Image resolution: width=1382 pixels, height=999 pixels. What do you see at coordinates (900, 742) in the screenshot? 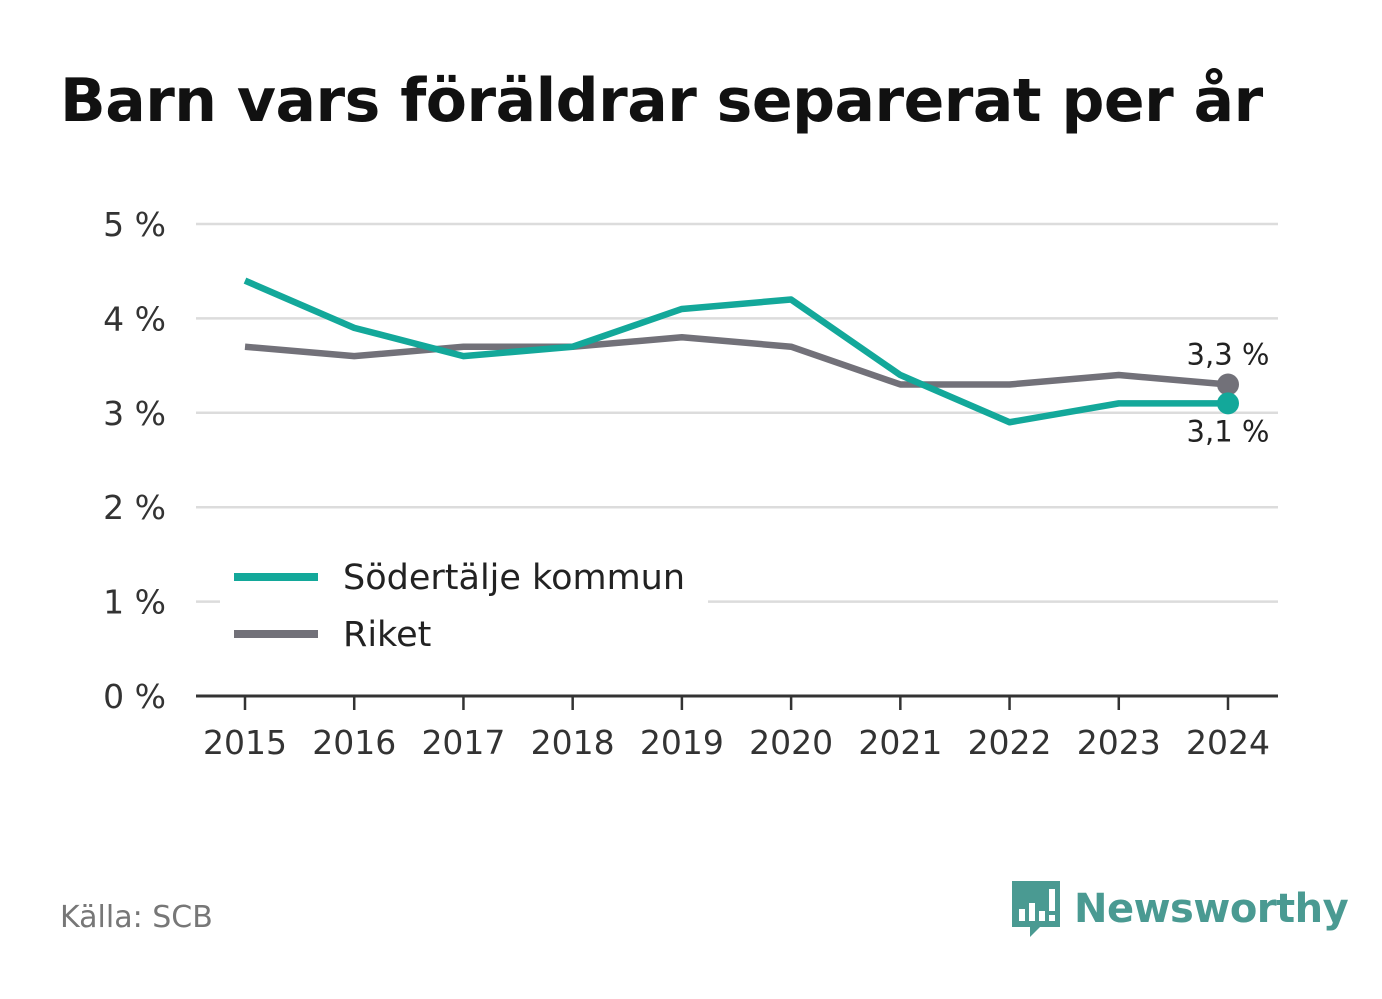
I see `x-tick-label: 2021` at bounding box center [900, 742].